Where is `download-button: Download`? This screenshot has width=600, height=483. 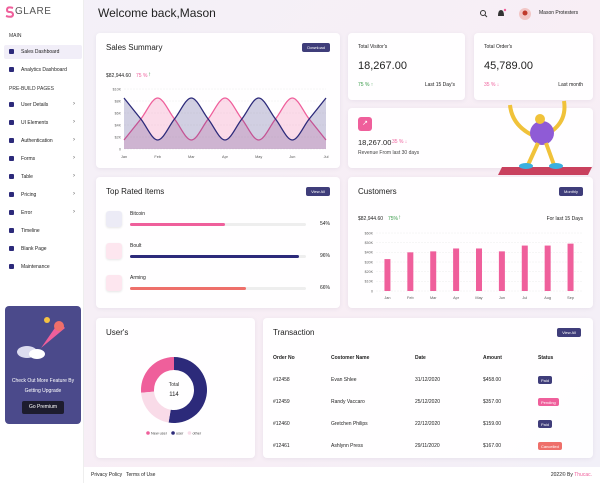
download-button: Download is located at coordinates (316, 47).